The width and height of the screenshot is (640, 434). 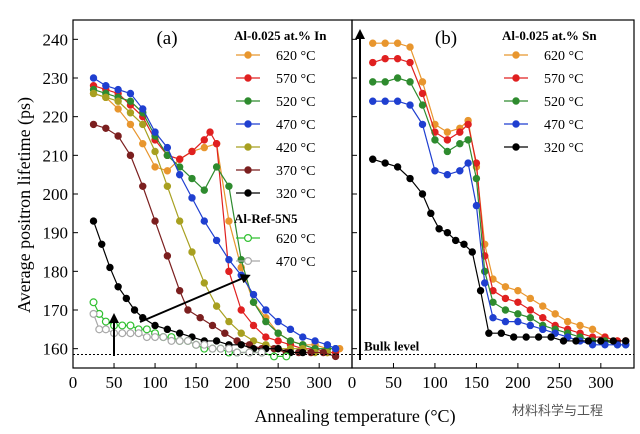 I want to click on bulk-level-label: Bulk level, so click(x=392, y=345).